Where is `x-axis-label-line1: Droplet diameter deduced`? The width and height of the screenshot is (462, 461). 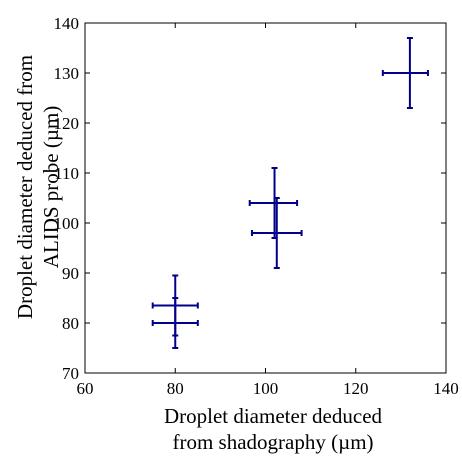
x-axis-label-line1: Droplet diameter deduced is located at coordinates (273, 416).